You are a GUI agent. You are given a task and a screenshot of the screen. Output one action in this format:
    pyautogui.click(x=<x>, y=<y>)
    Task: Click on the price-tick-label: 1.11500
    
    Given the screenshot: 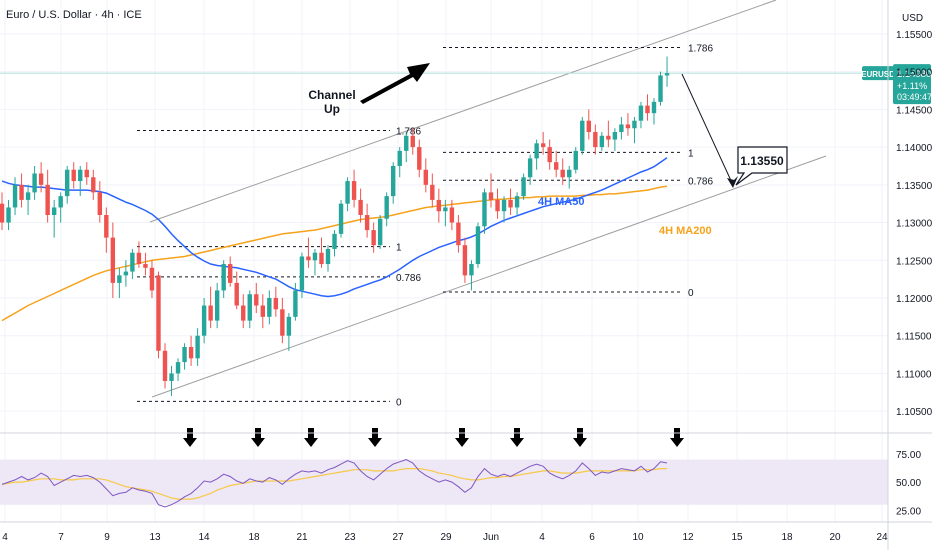 What is the action you would take?
    pyautogui.click(x=914, y=337)
    